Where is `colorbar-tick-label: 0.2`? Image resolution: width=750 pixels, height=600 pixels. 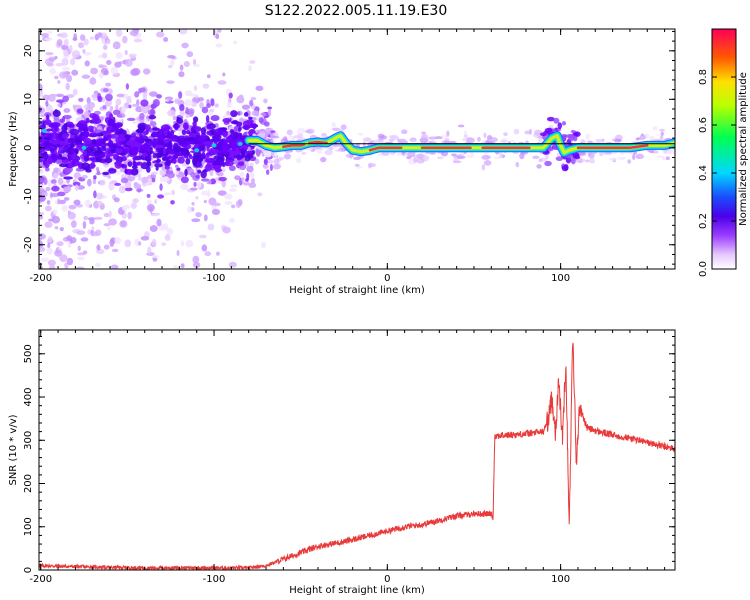
colorbar-tick-label: 0.2 is located at coordinates (703, 221).